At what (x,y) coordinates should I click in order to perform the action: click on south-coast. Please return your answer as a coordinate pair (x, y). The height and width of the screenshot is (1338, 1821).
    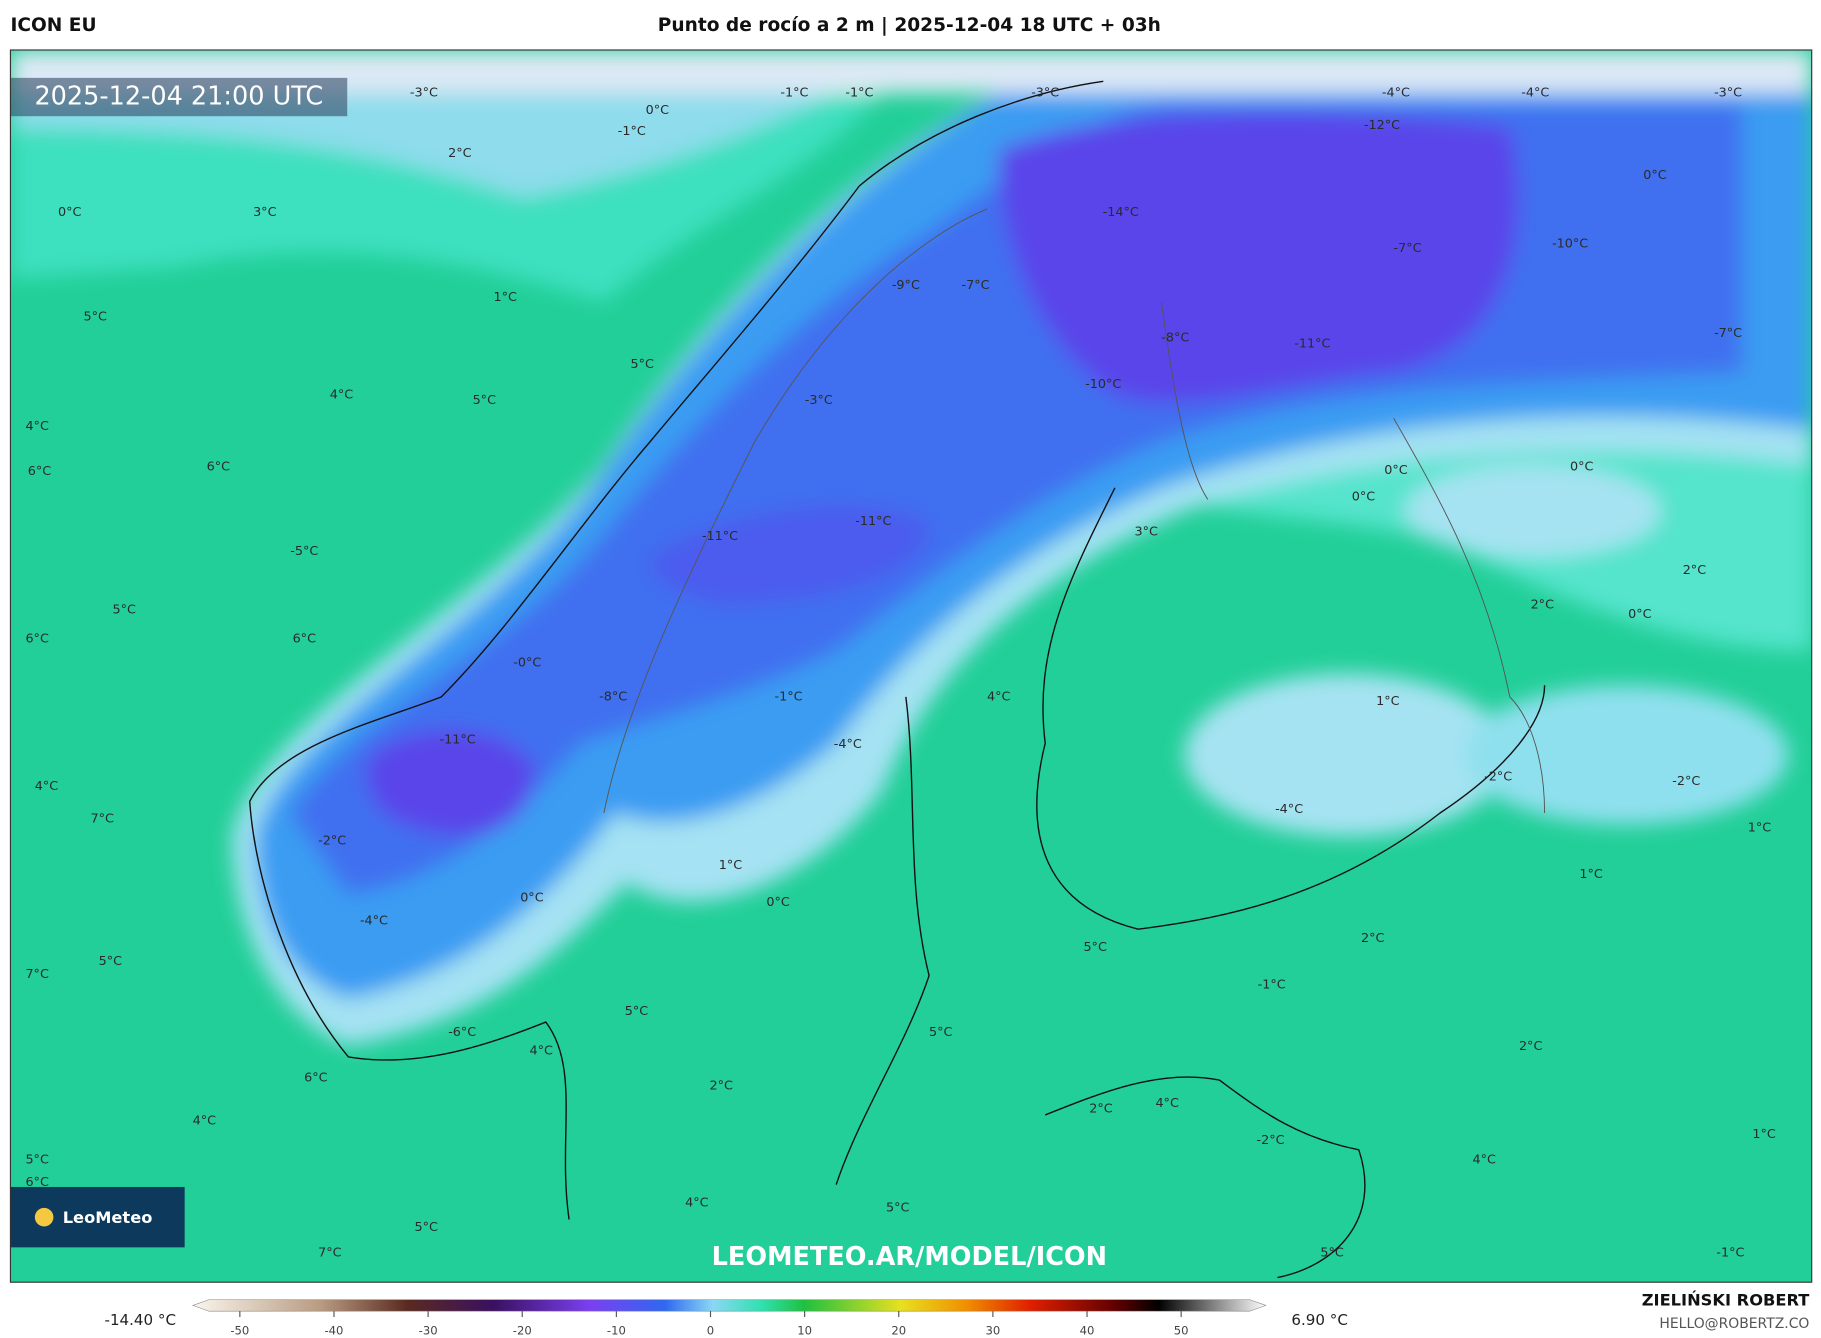
    Looking at the image, I should click on (409, 1010).